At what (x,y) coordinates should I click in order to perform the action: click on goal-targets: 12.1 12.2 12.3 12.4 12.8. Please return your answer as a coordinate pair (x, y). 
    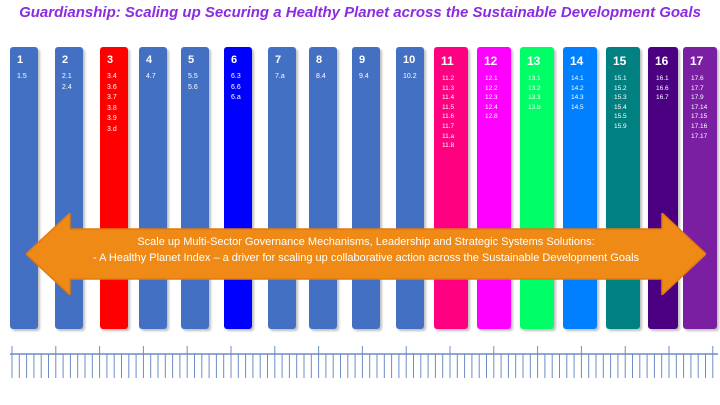
    Looking at the image, I should click on (491, 98).